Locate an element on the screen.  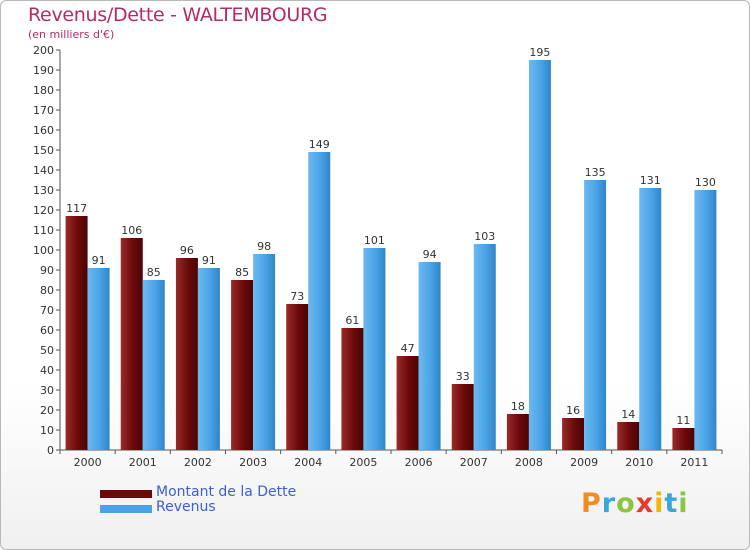
legend-label-dette: Montant de la Dette is located at coordinates (226, 492).